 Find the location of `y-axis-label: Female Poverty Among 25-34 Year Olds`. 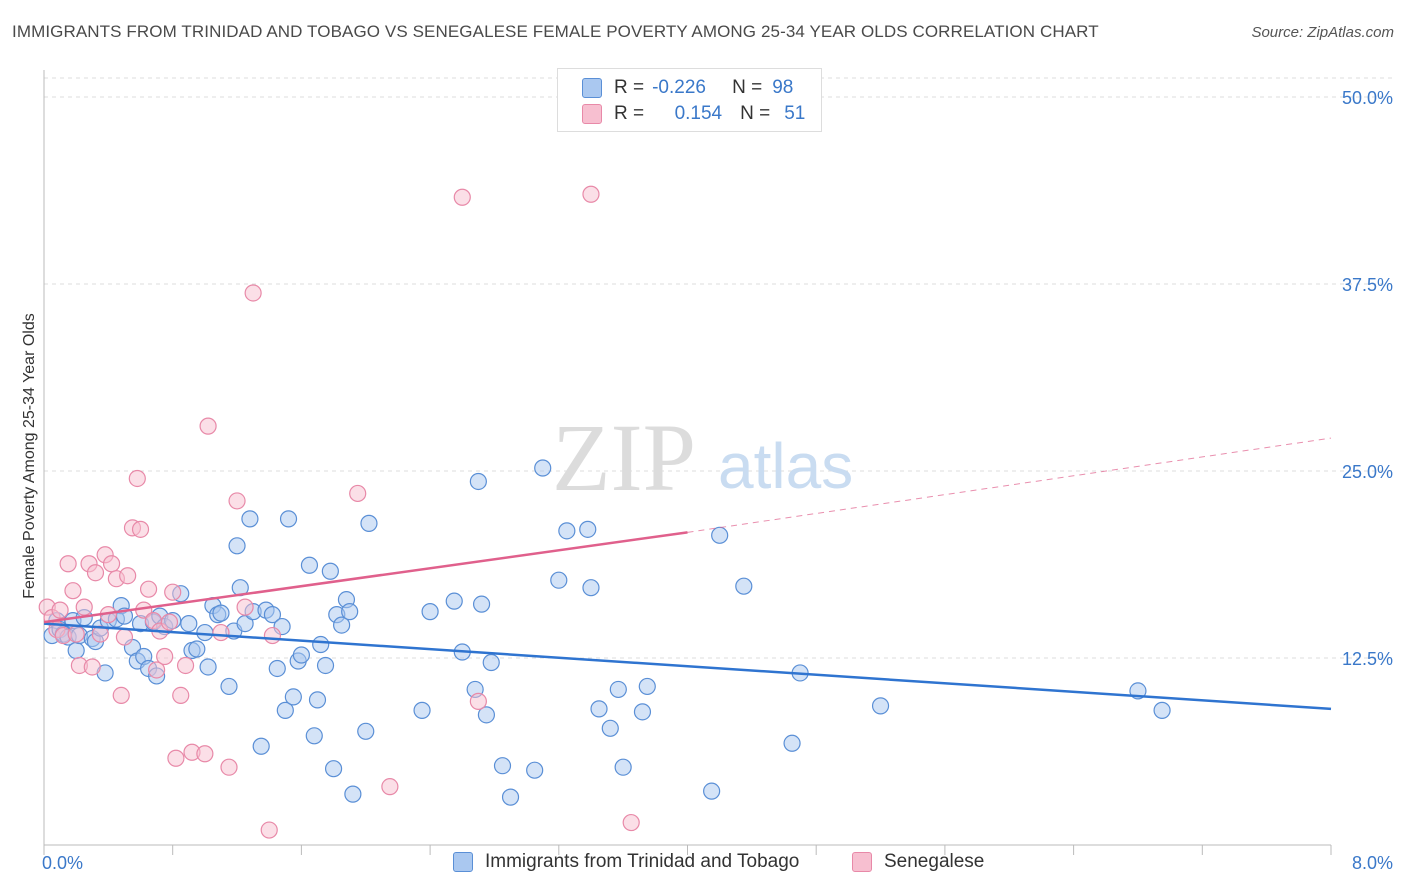

y-axis-label: Female Poverty Among 25-34 Year Olds is located at coordinates (29, 456).